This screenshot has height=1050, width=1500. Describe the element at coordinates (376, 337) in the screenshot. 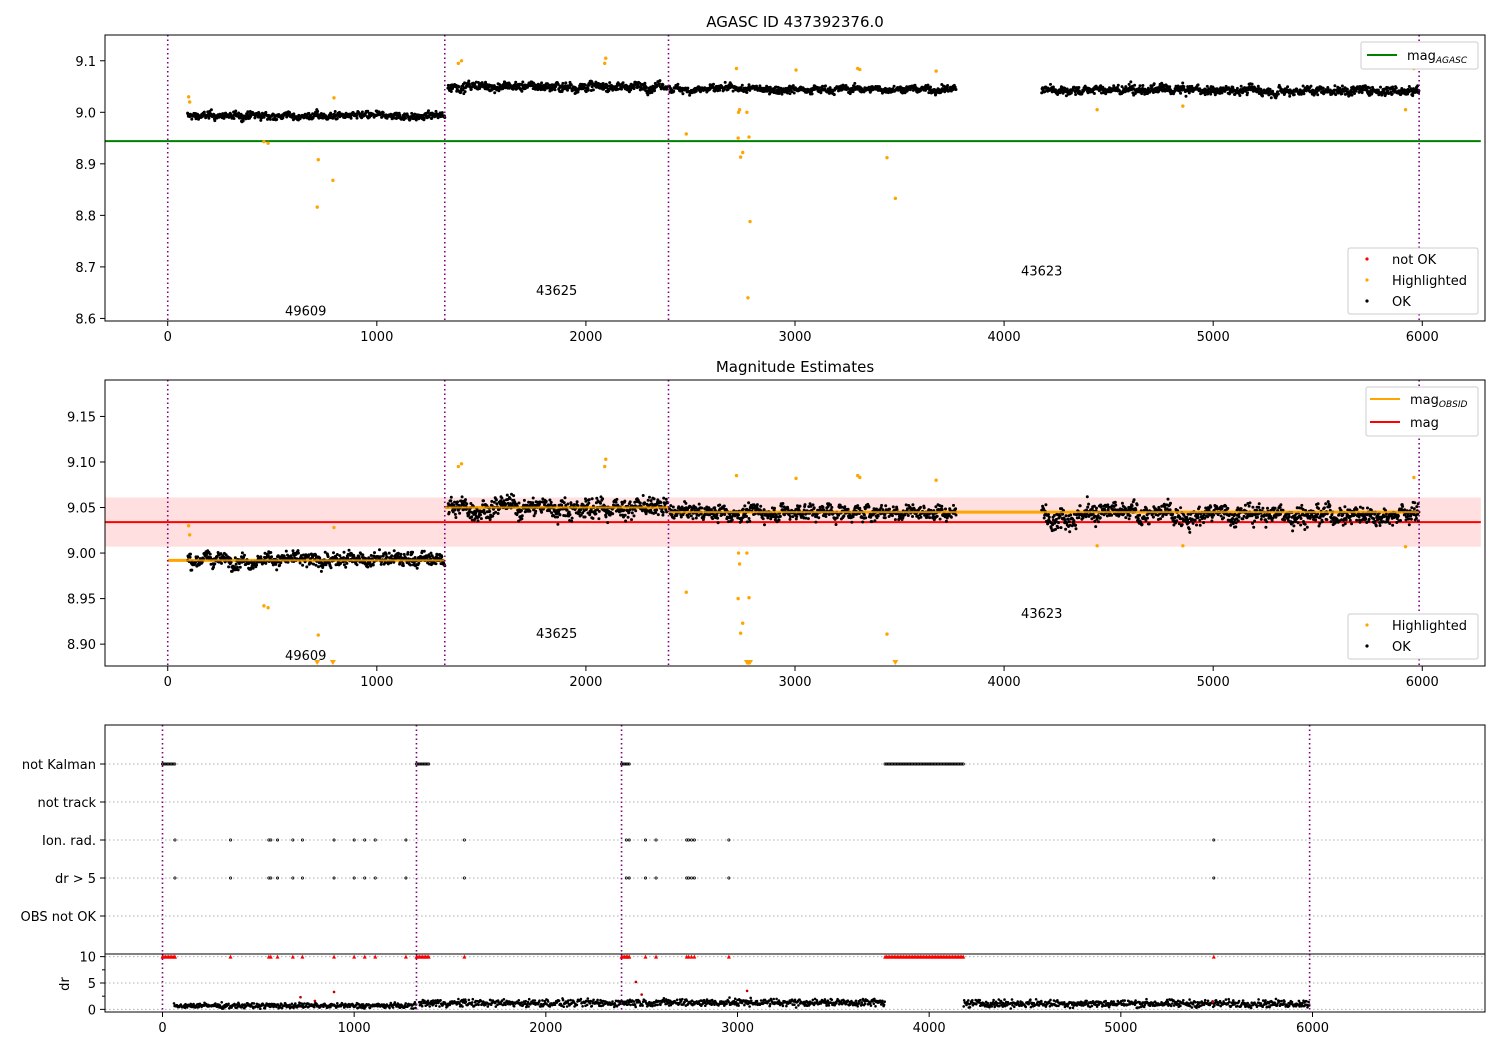

I see `p1-xtick-label: 1000` at that location.